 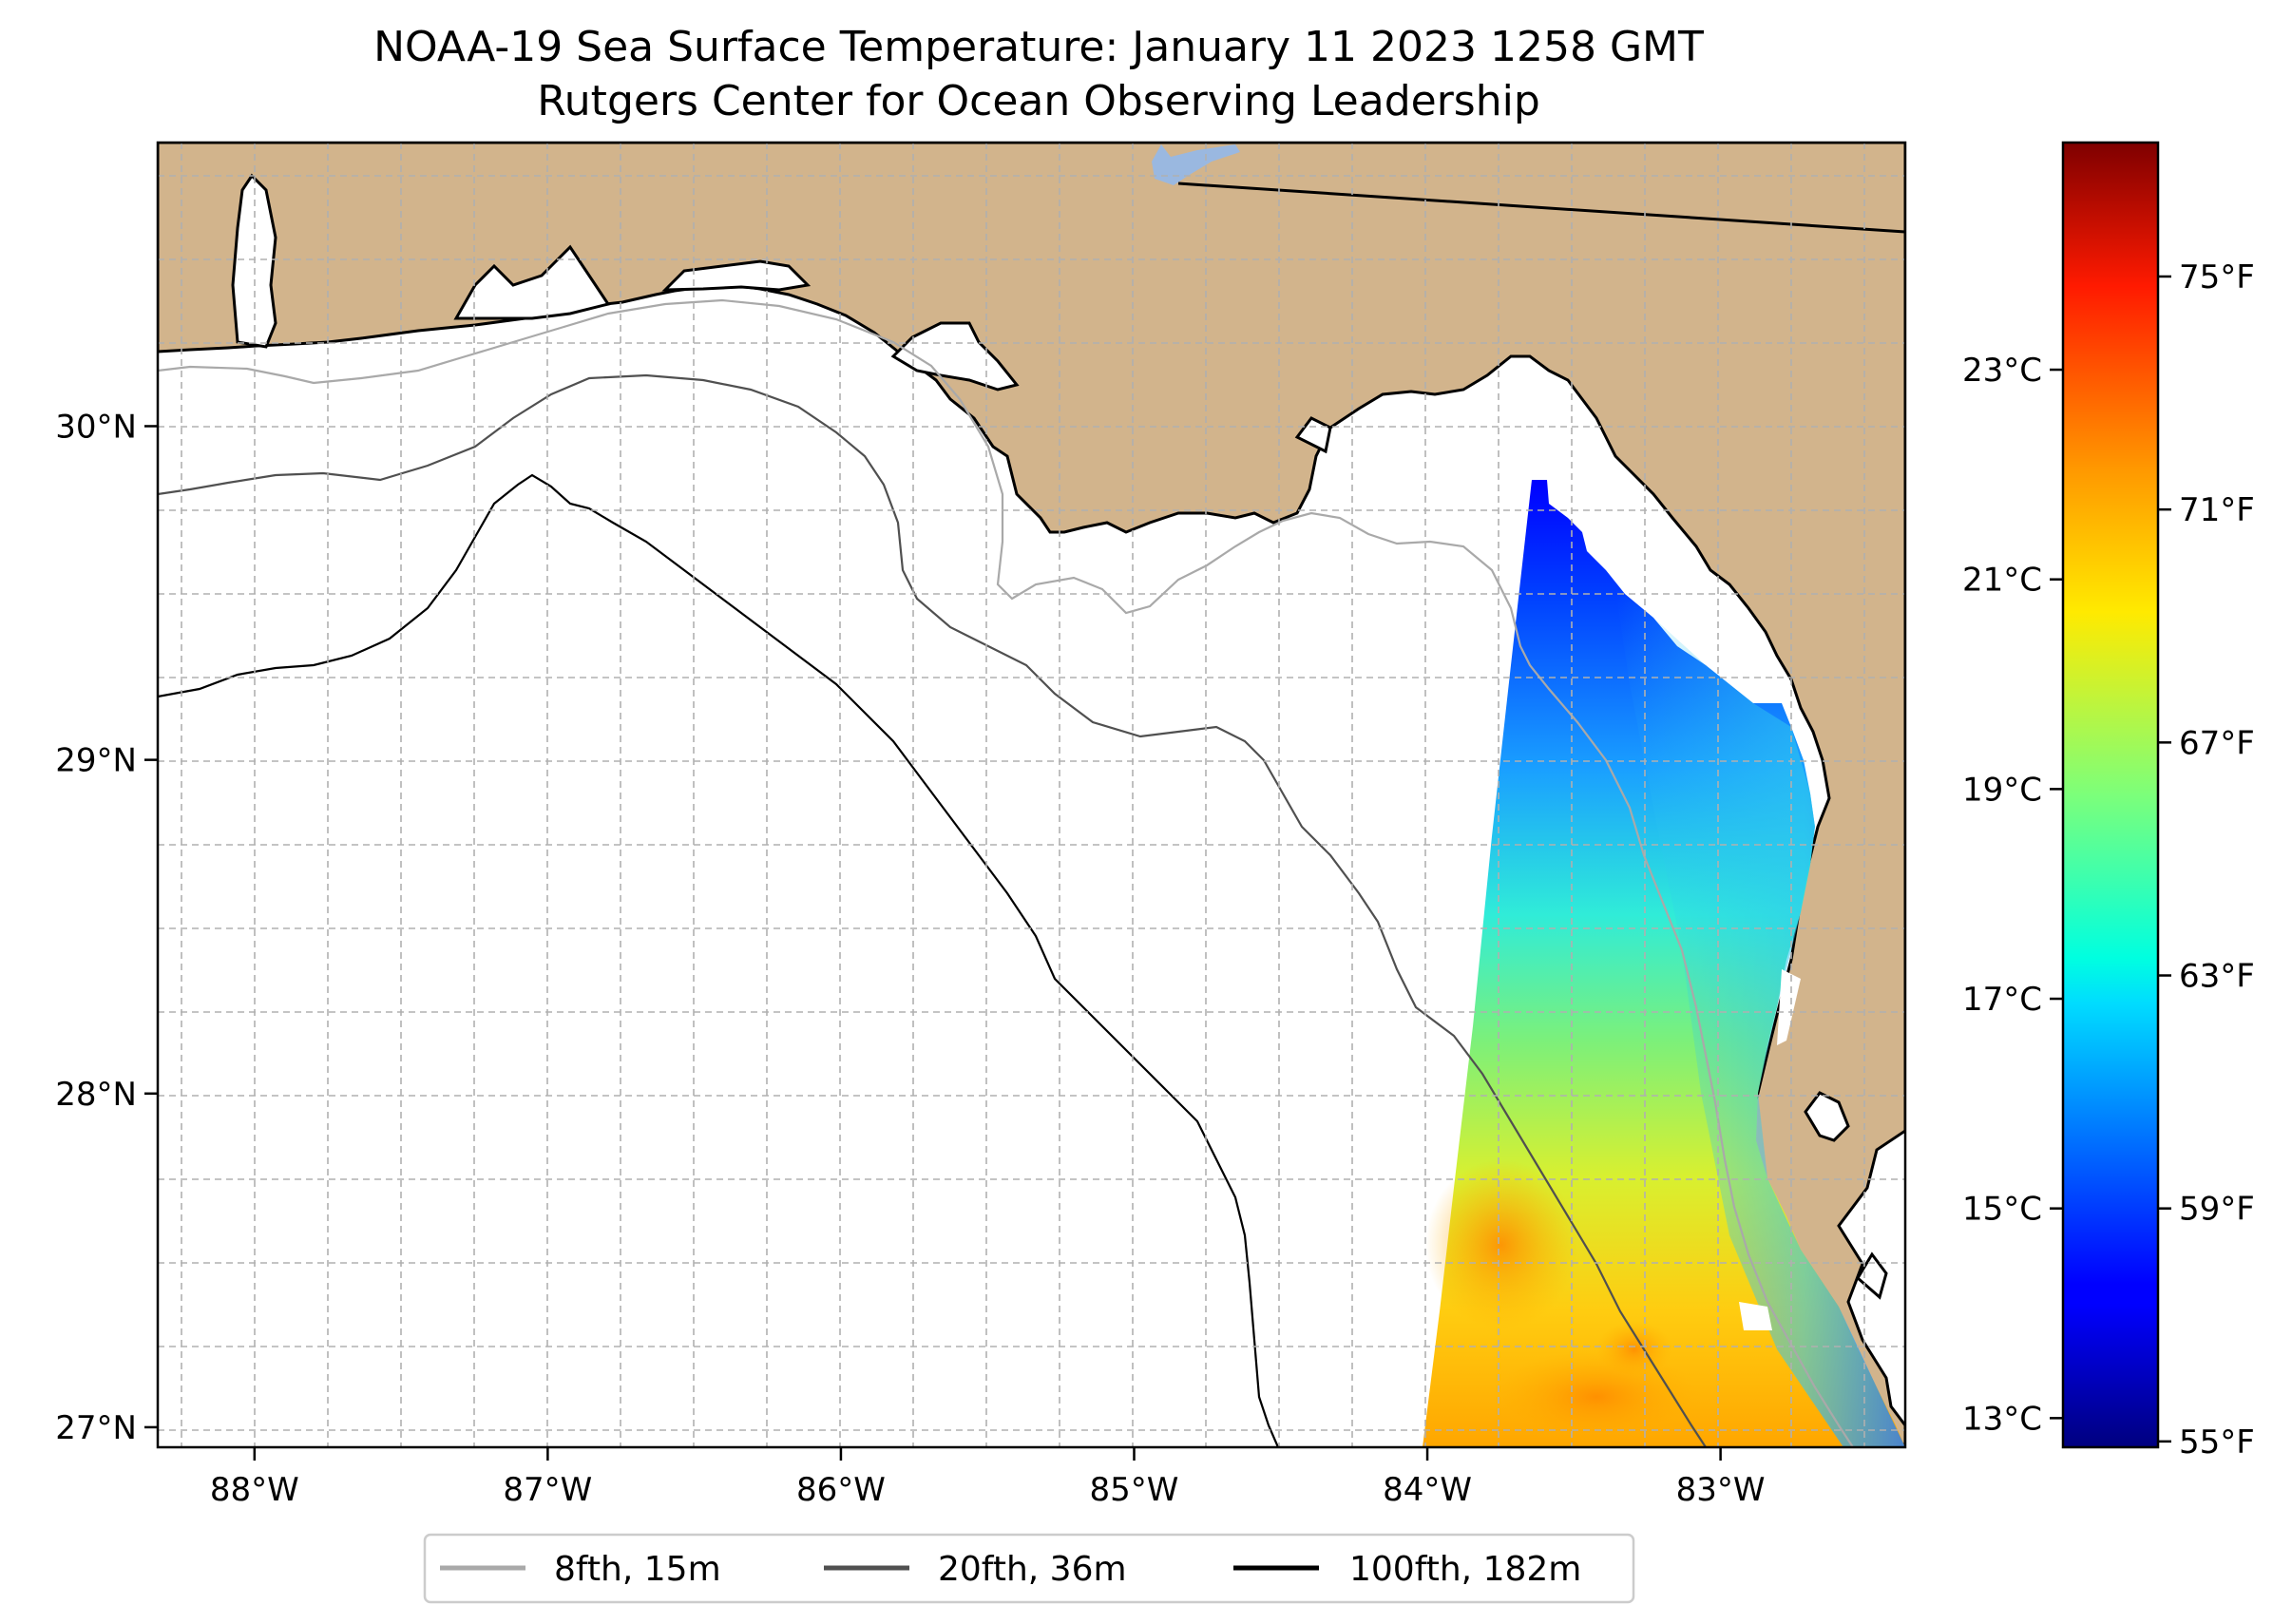 I want to click on lat-tick-label: 30°N, so click(x=96, y=427).